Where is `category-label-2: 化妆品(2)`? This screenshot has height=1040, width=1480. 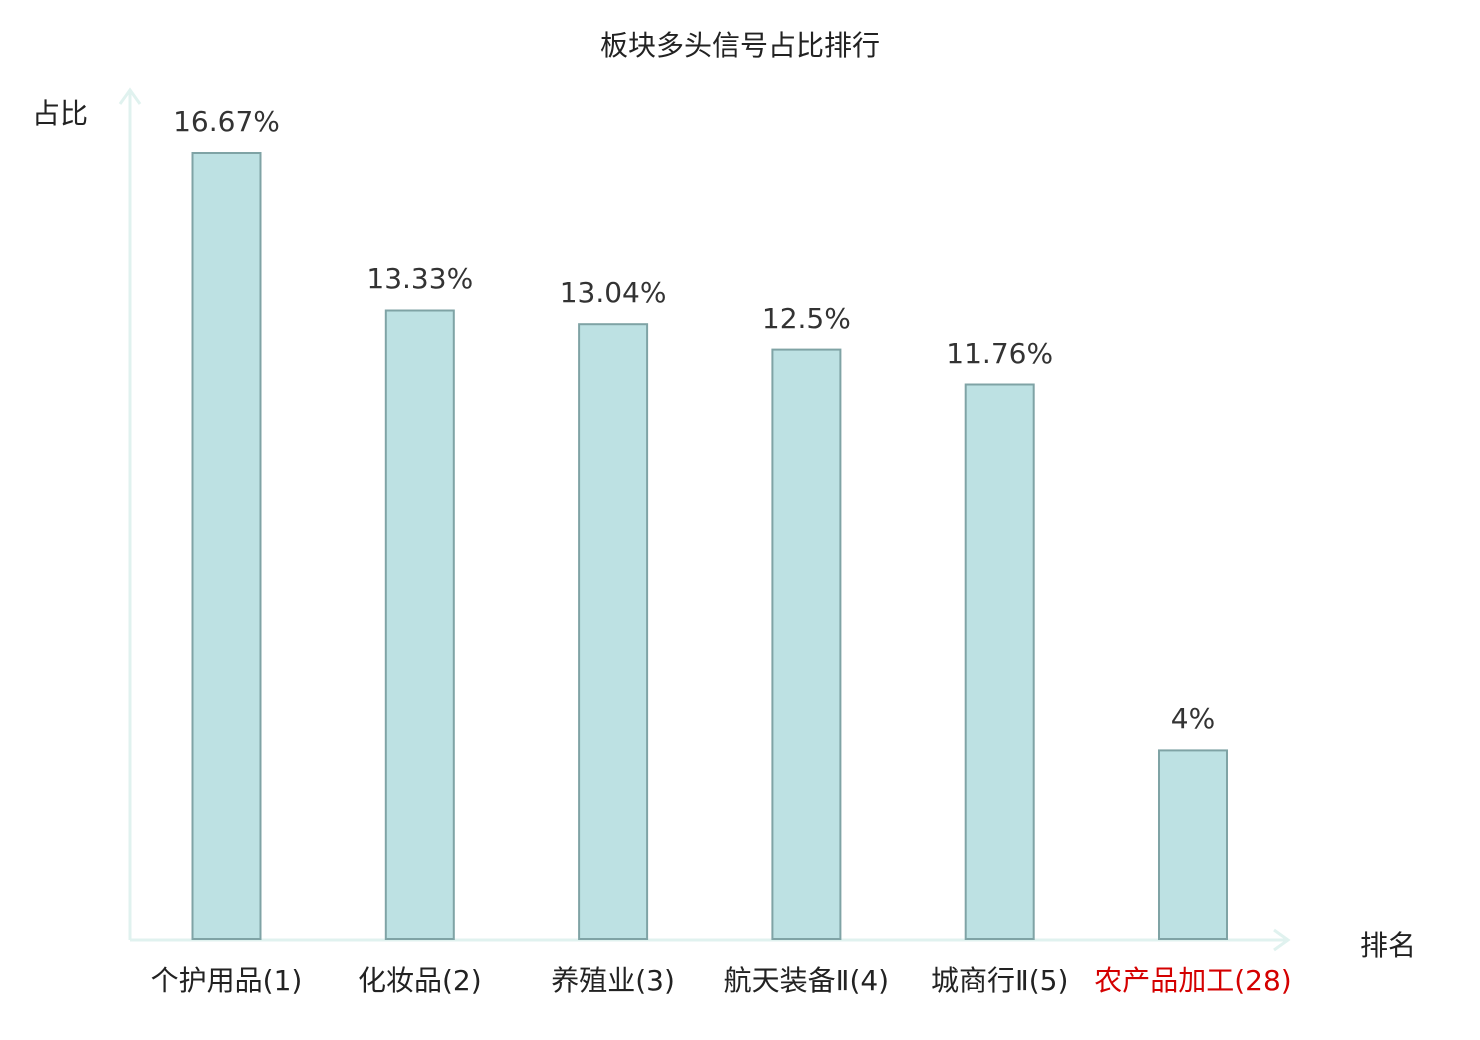 category-label-2: 化妆品(2) is located at coordinates (419, 980).